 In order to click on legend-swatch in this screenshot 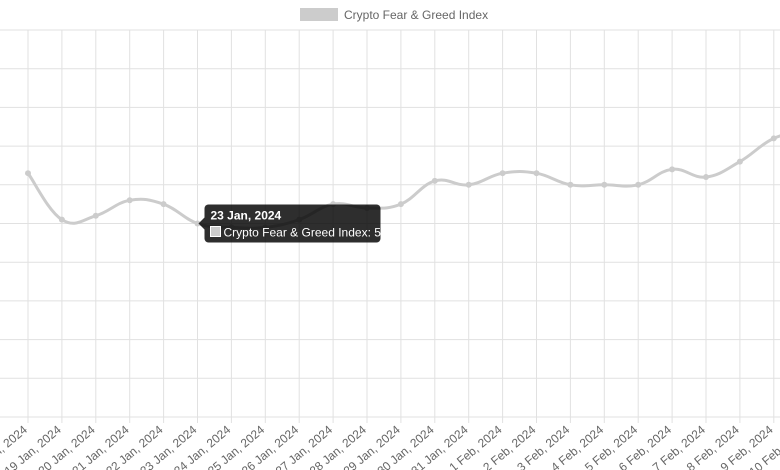, I will do `click(319, 14)`.